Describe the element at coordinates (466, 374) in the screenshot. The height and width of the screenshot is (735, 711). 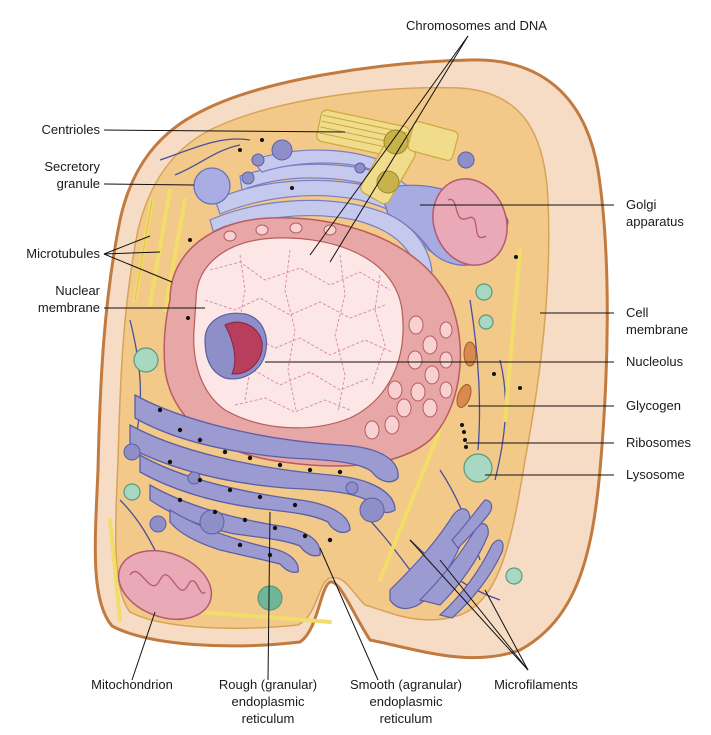
I see `glycogen-granules` at that location.